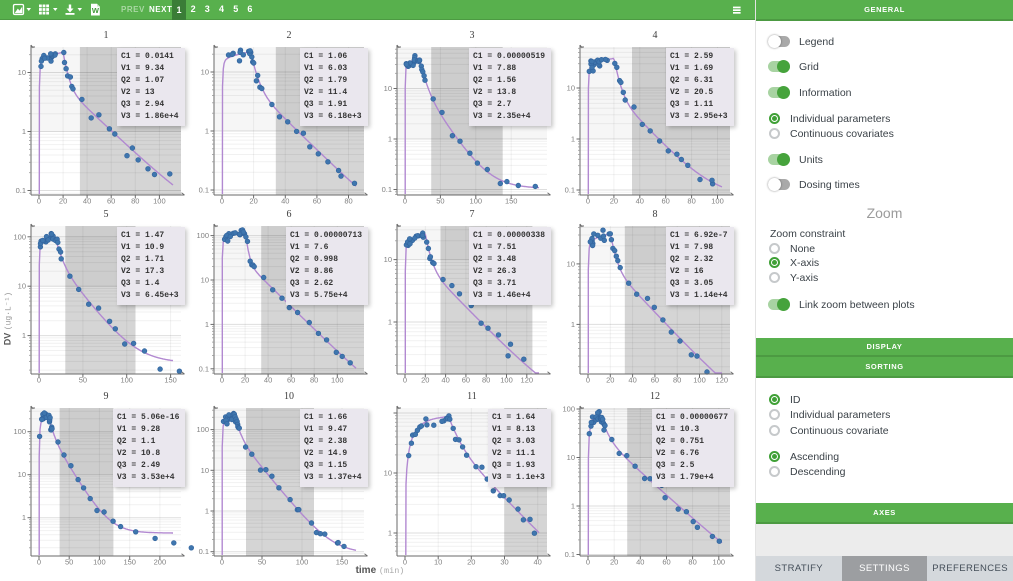 The image size is (1013, 581). Describe the element at coordinates (472, 214) in the screenshot. I see `svg-text: 7` at that location.